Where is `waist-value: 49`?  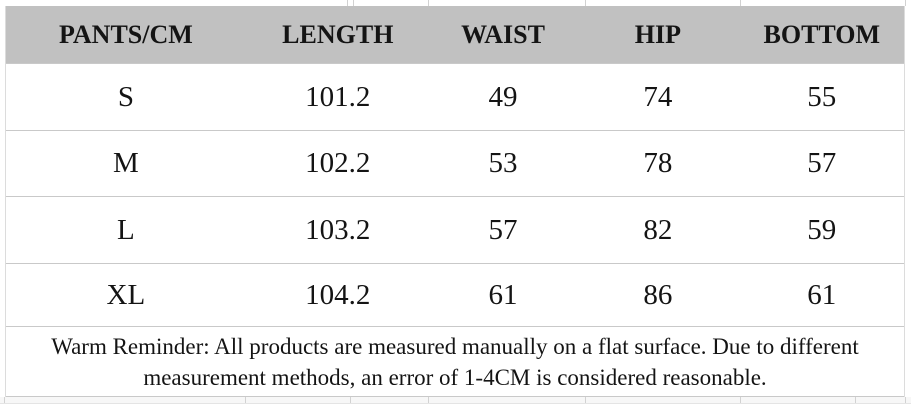
waist-value: 49 is located at coordinates (503, 96).